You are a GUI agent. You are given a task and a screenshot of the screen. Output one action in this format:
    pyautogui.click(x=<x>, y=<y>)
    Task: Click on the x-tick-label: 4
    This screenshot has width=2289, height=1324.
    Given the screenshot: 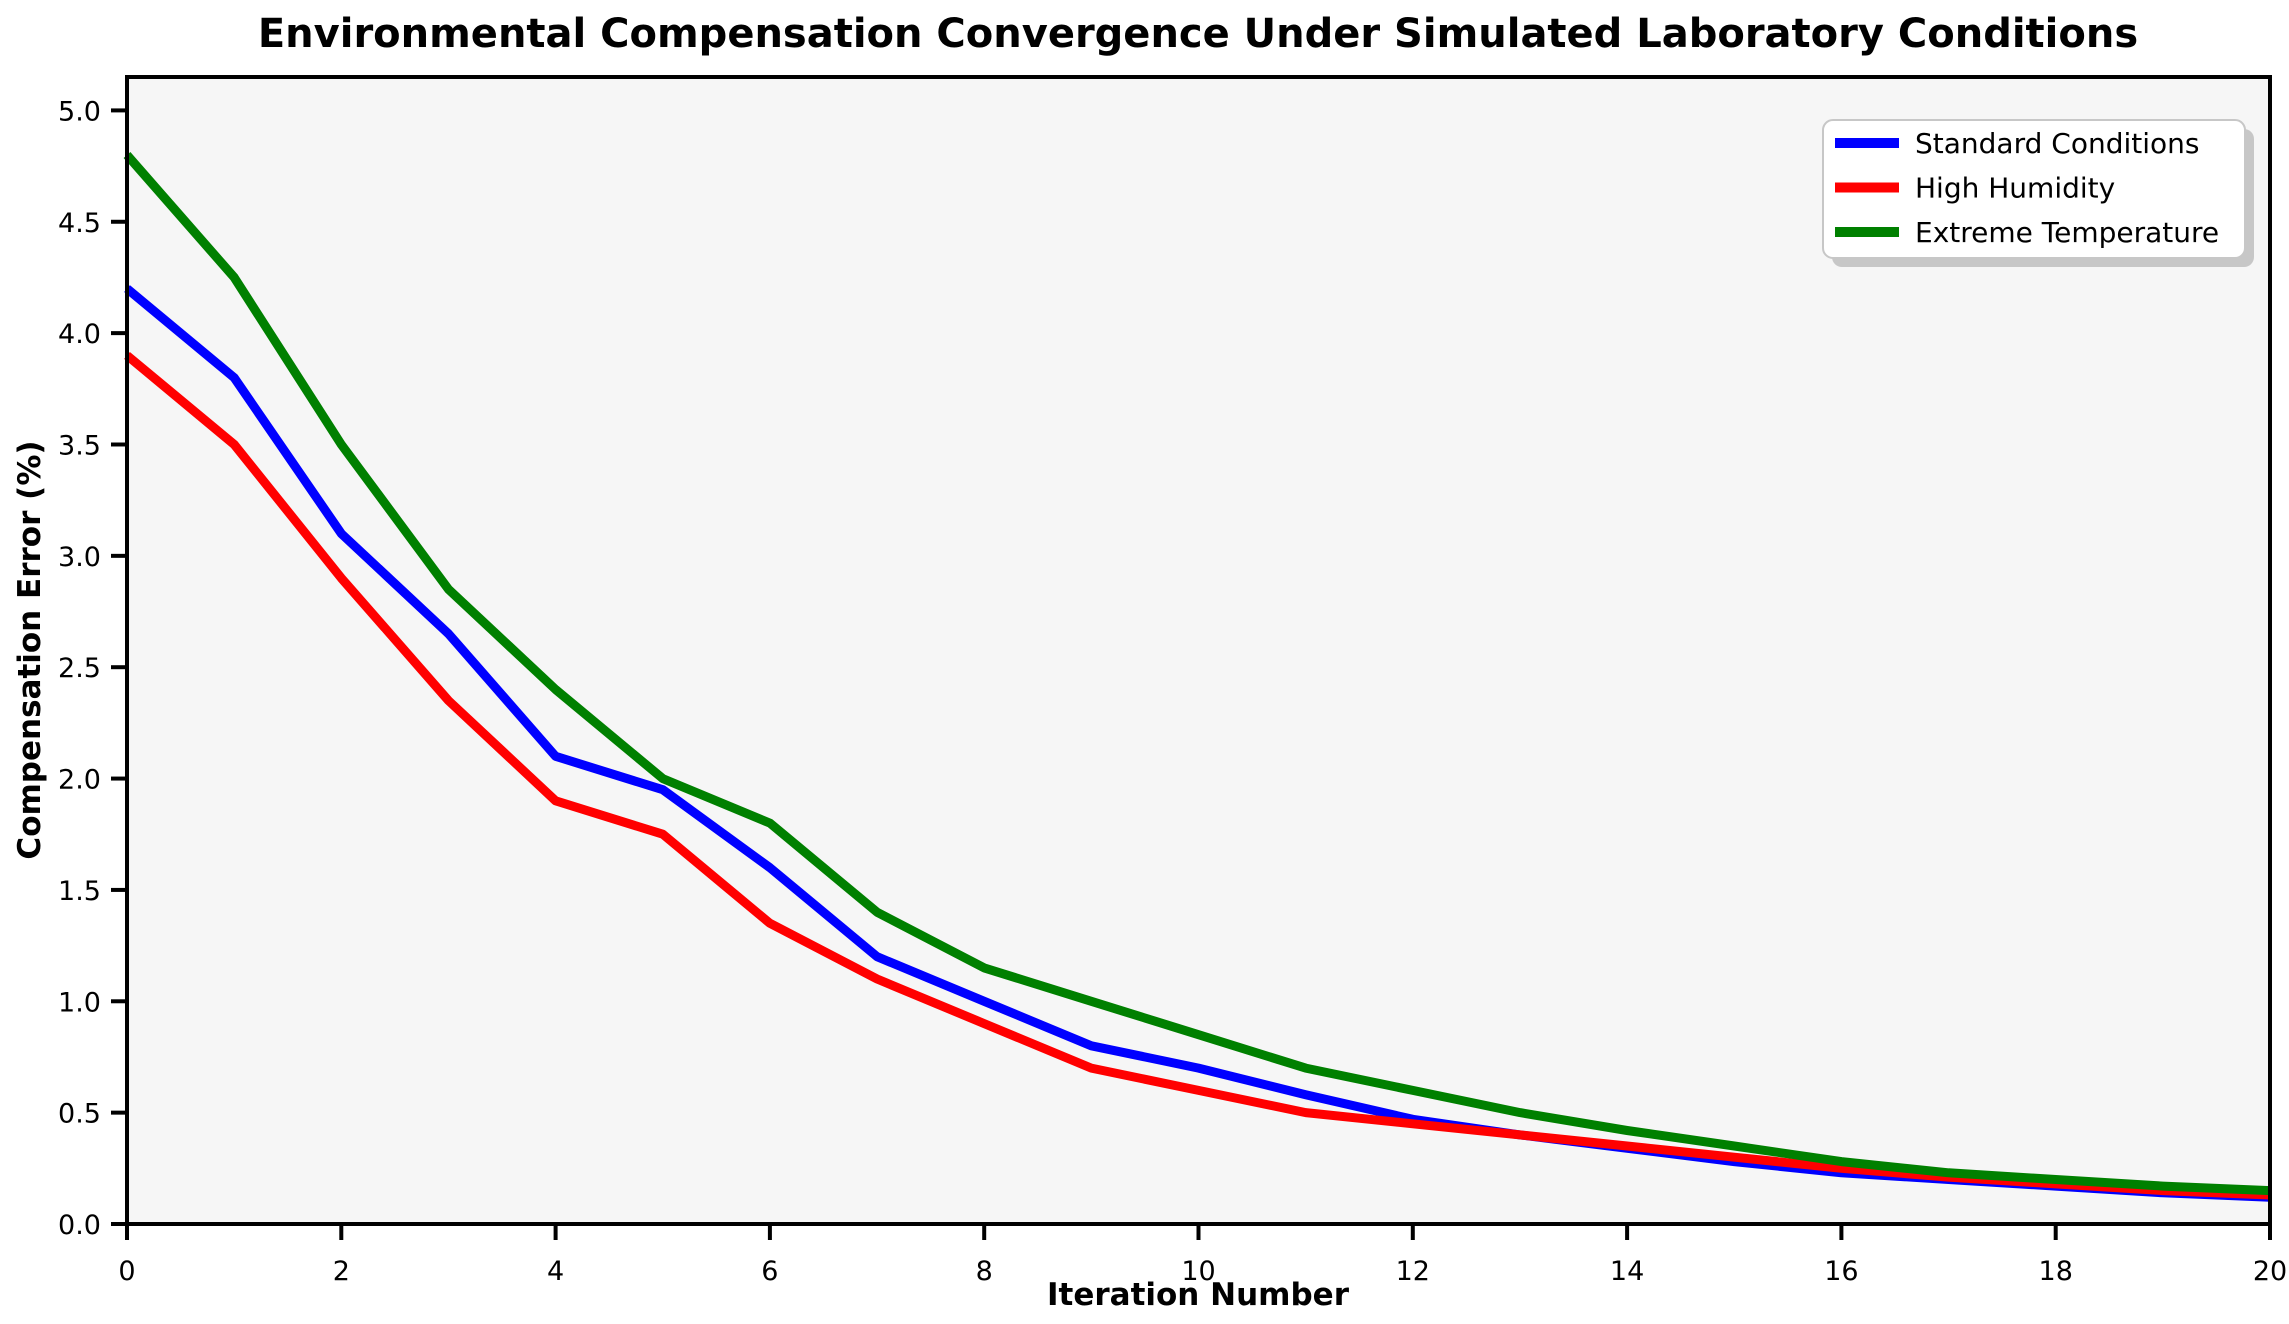 What is the action you would take?
    pyautogui.click(x=555, y=1271)
    